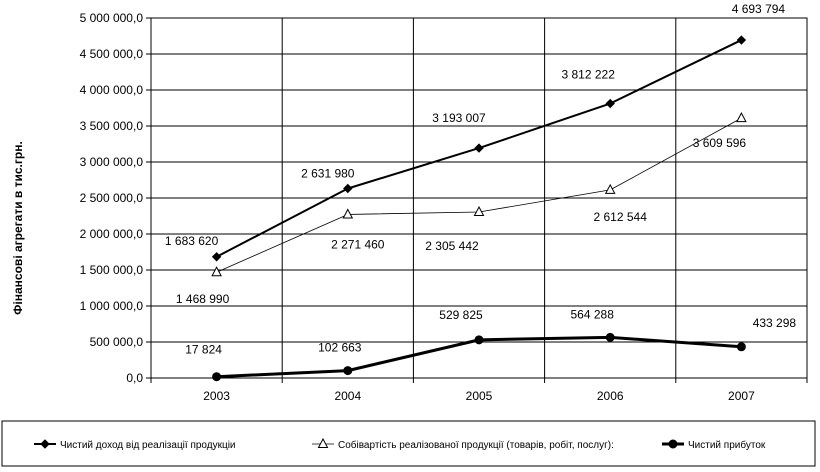  What do you see at coordinates (589, 75) in the screenshot?
I see `data-label: 3 812 222` at bounding box center [589, 75].